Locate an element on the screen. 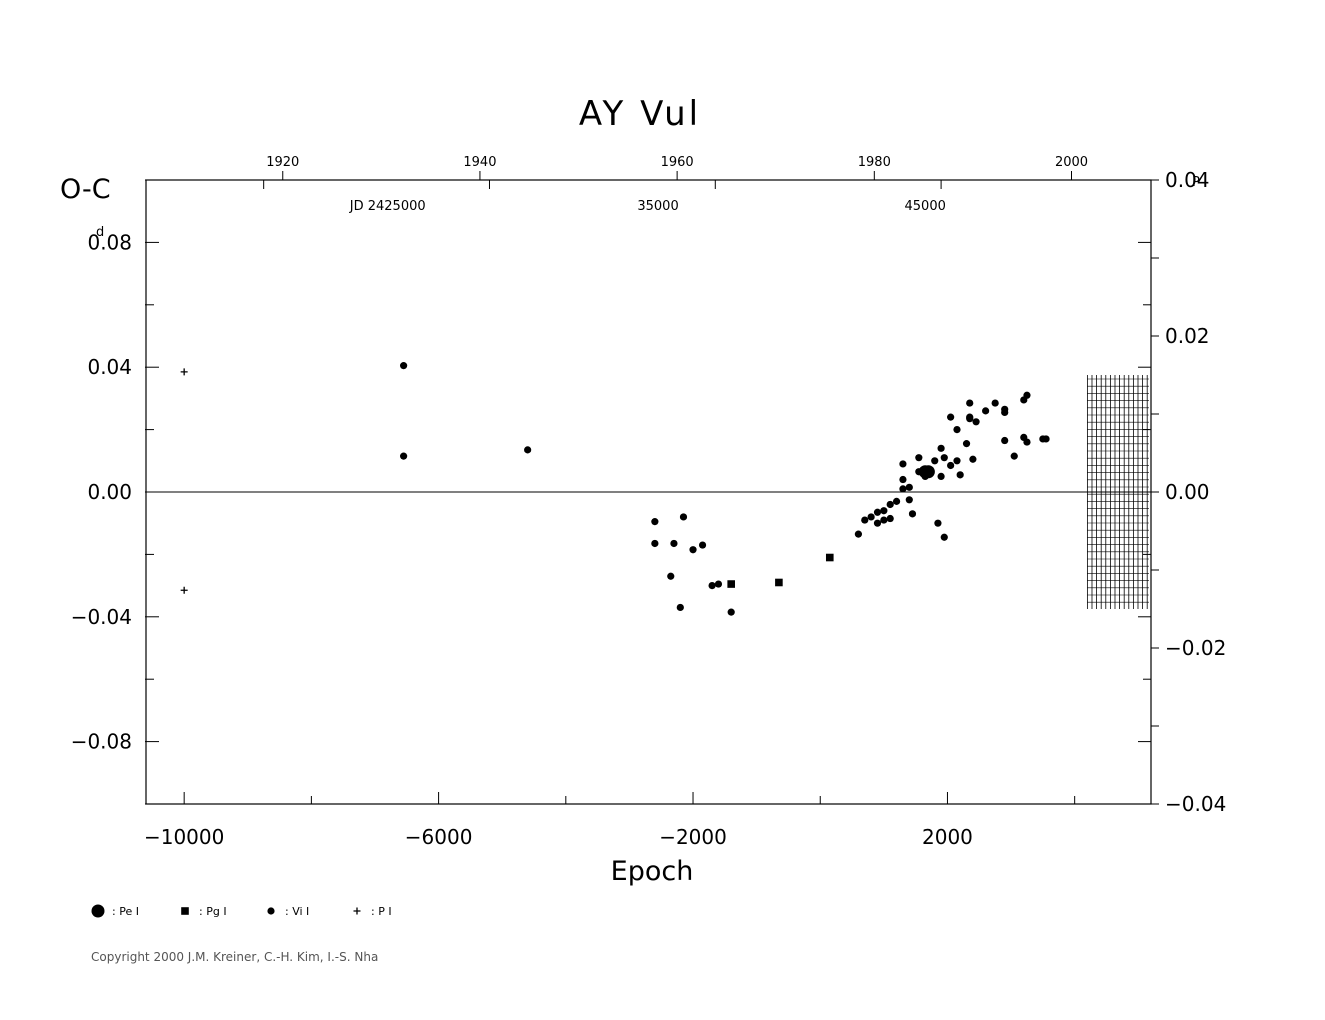  right-tick-label: −0.02 is located at coordinates (1195, 648).